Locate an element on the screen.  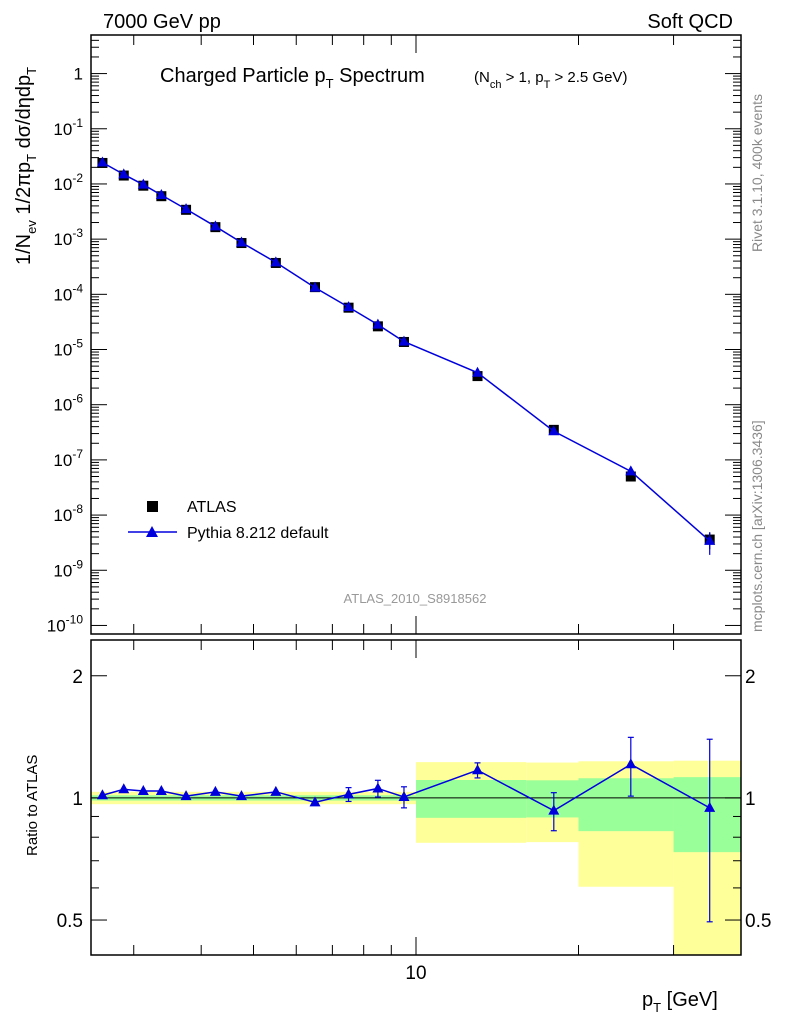
ratio-y-tick-label-right: 1 is located at coordinates (750, 799).